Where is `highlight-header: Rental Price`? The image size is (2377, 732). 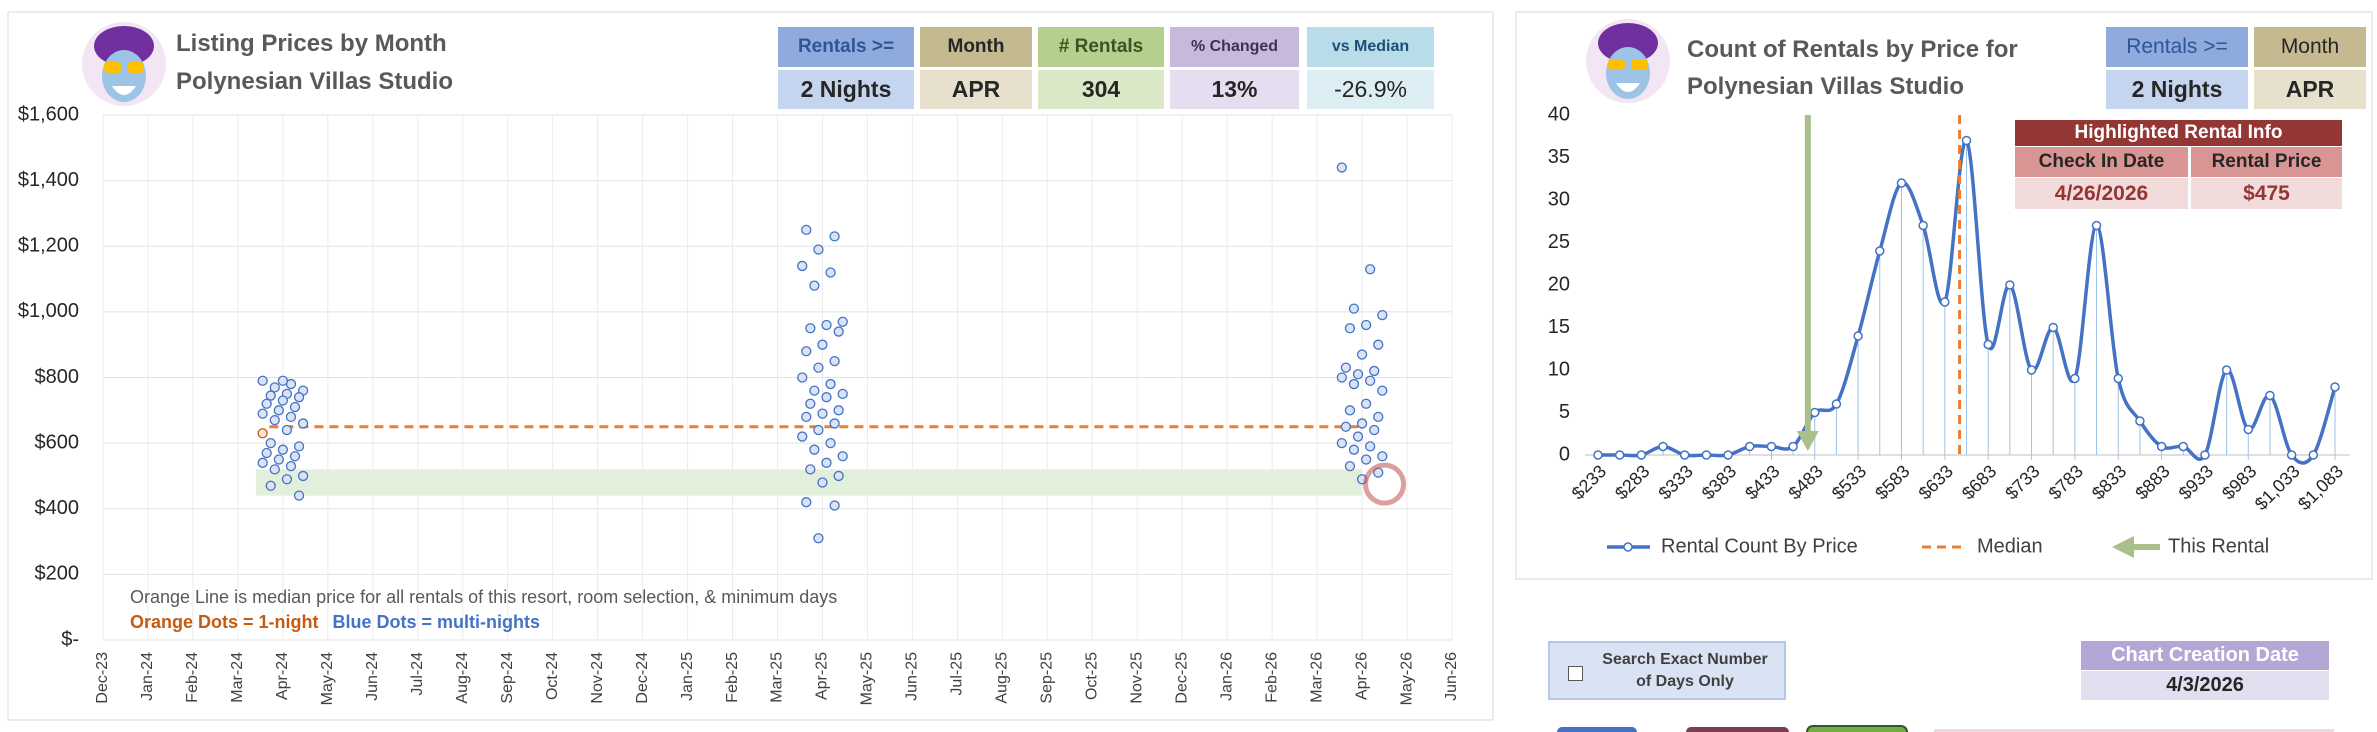
highlight-header: Rental Price is located at coordinates (2266, 162).